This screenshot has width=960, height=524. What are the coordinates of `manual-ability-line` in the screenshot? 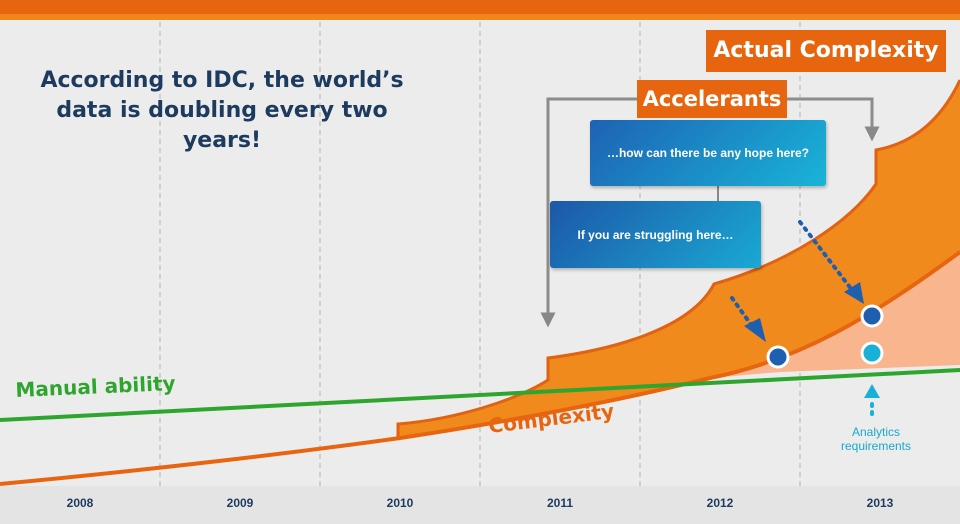 It's located at (480, 395).